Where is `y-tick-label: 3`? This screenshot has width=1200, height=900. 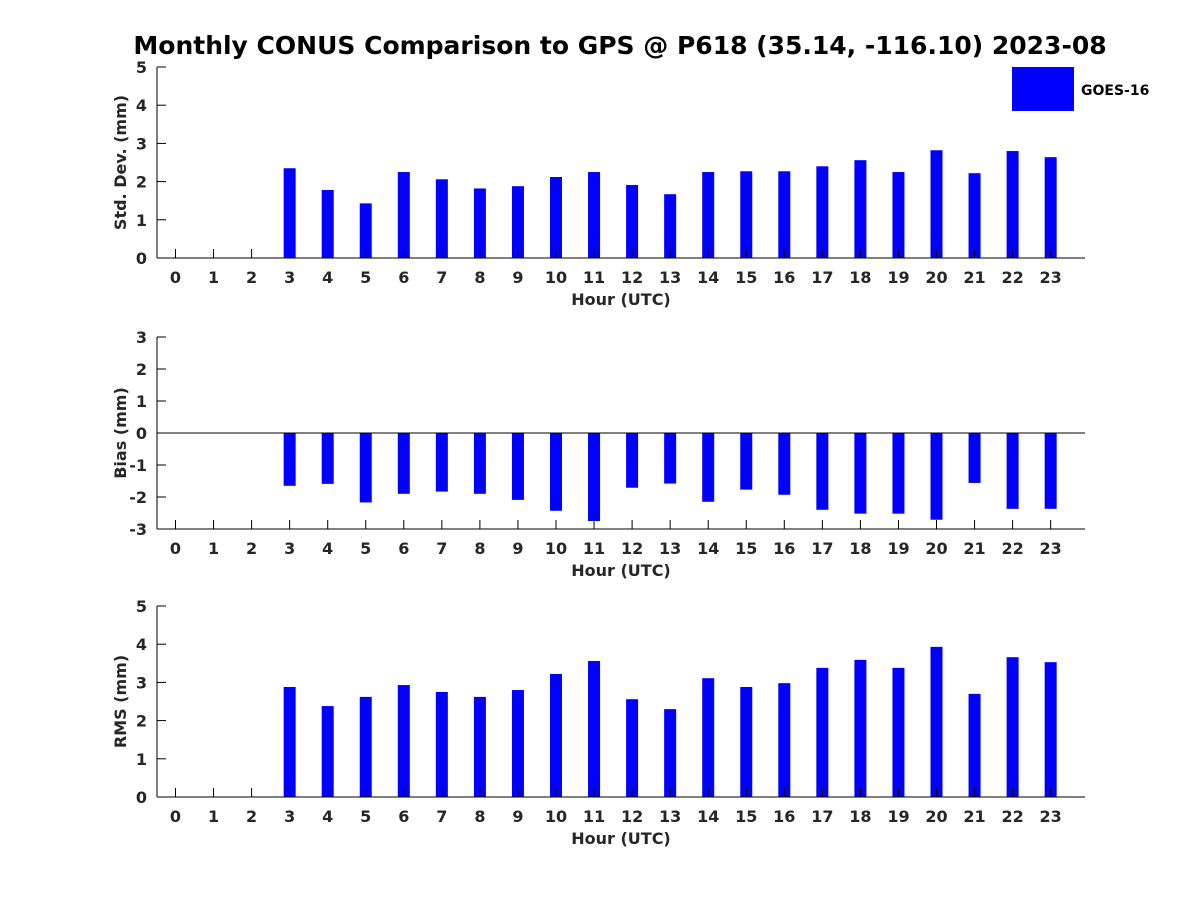
y-tick-label: 3 is located at coordinates (141, 337).